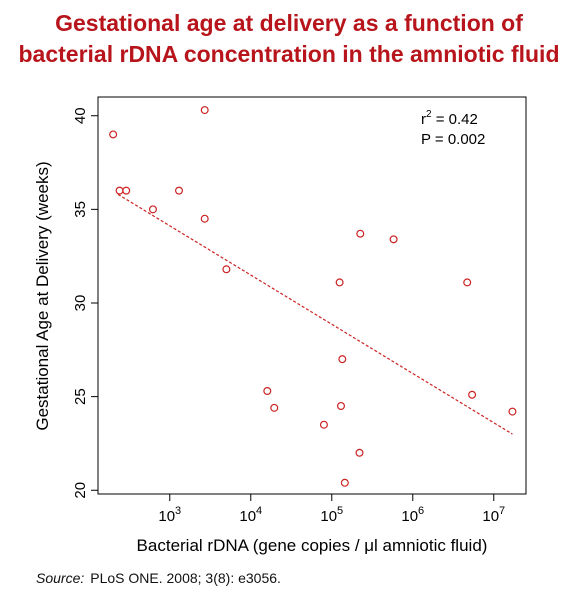  I want to click on x-axis: 10³ 10⁴ 10⁵ 10⁶ 10⁷, so click(331, 509).